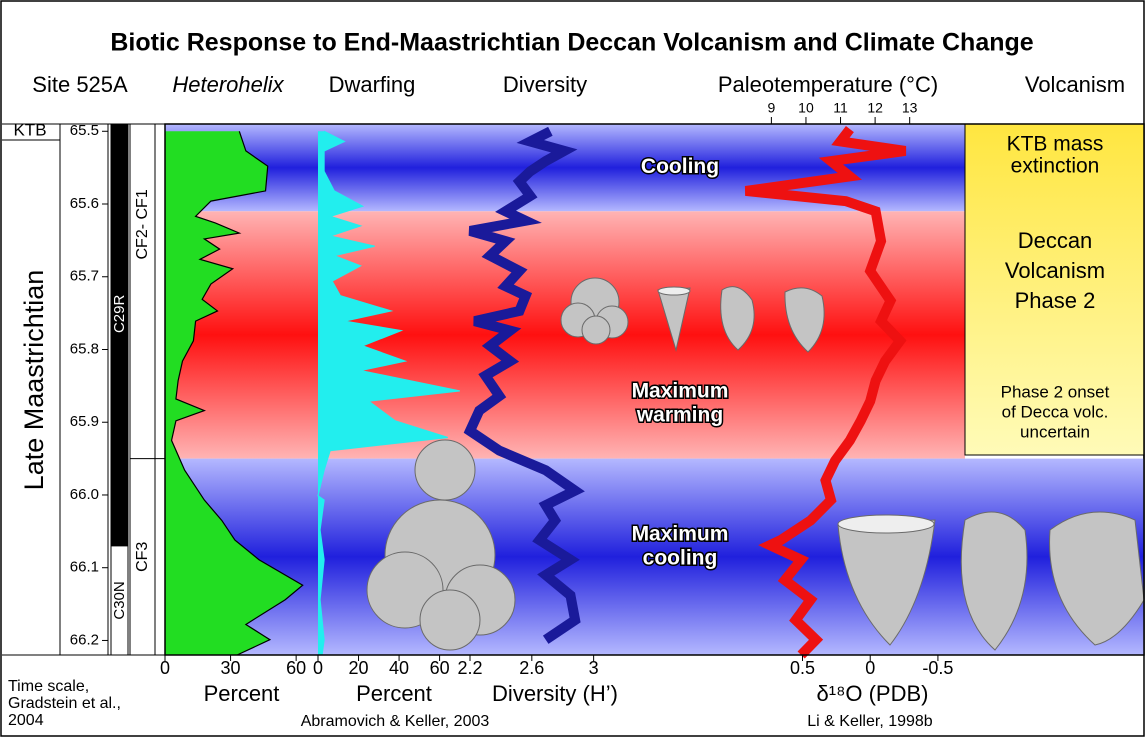  What do you see at coordinates (680, 166) in the screenshot?
I see `band-label: Cooling` at bounding box center [680, 166].